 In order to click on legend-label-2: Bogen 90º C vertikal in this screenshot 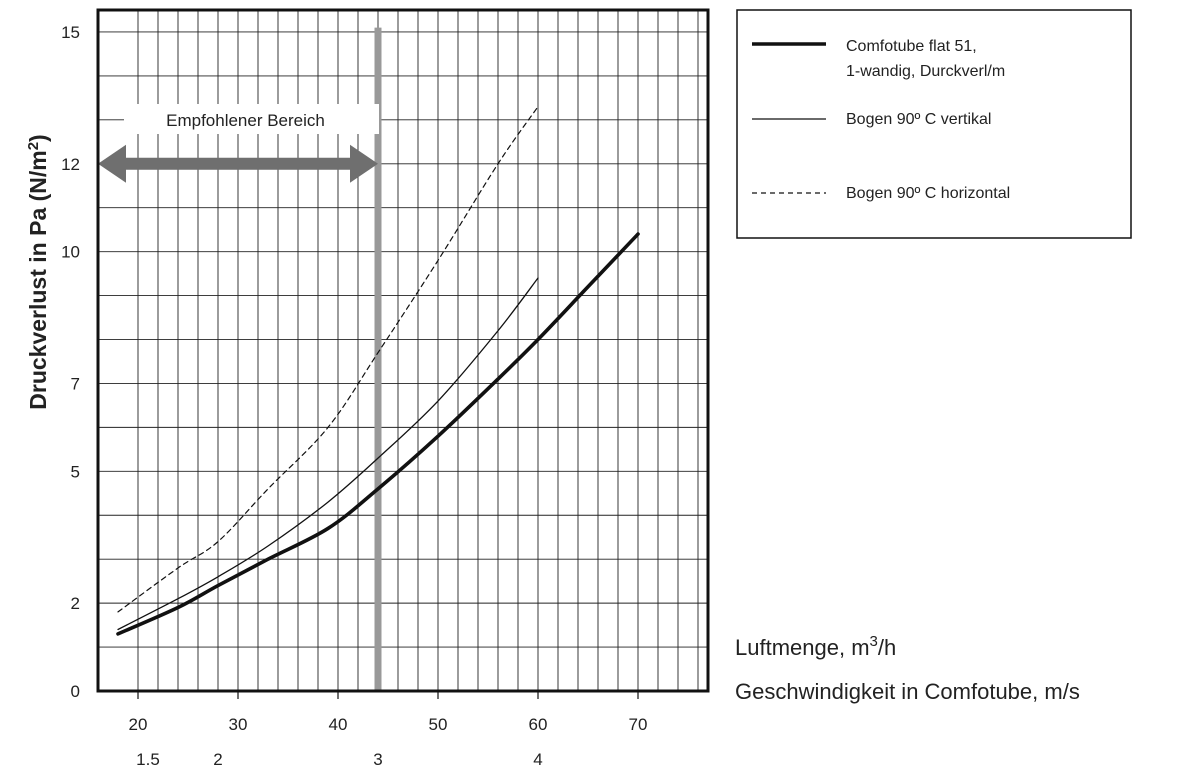, I will do `click(918, 119)`.